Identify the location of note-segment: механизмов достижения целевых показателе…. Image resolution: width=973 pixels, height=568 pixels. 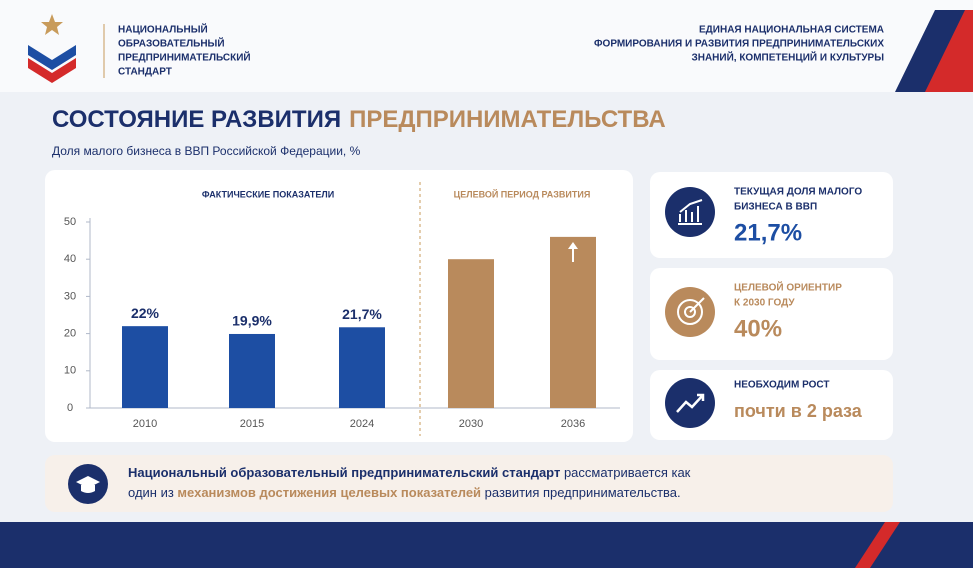
(329, 492).